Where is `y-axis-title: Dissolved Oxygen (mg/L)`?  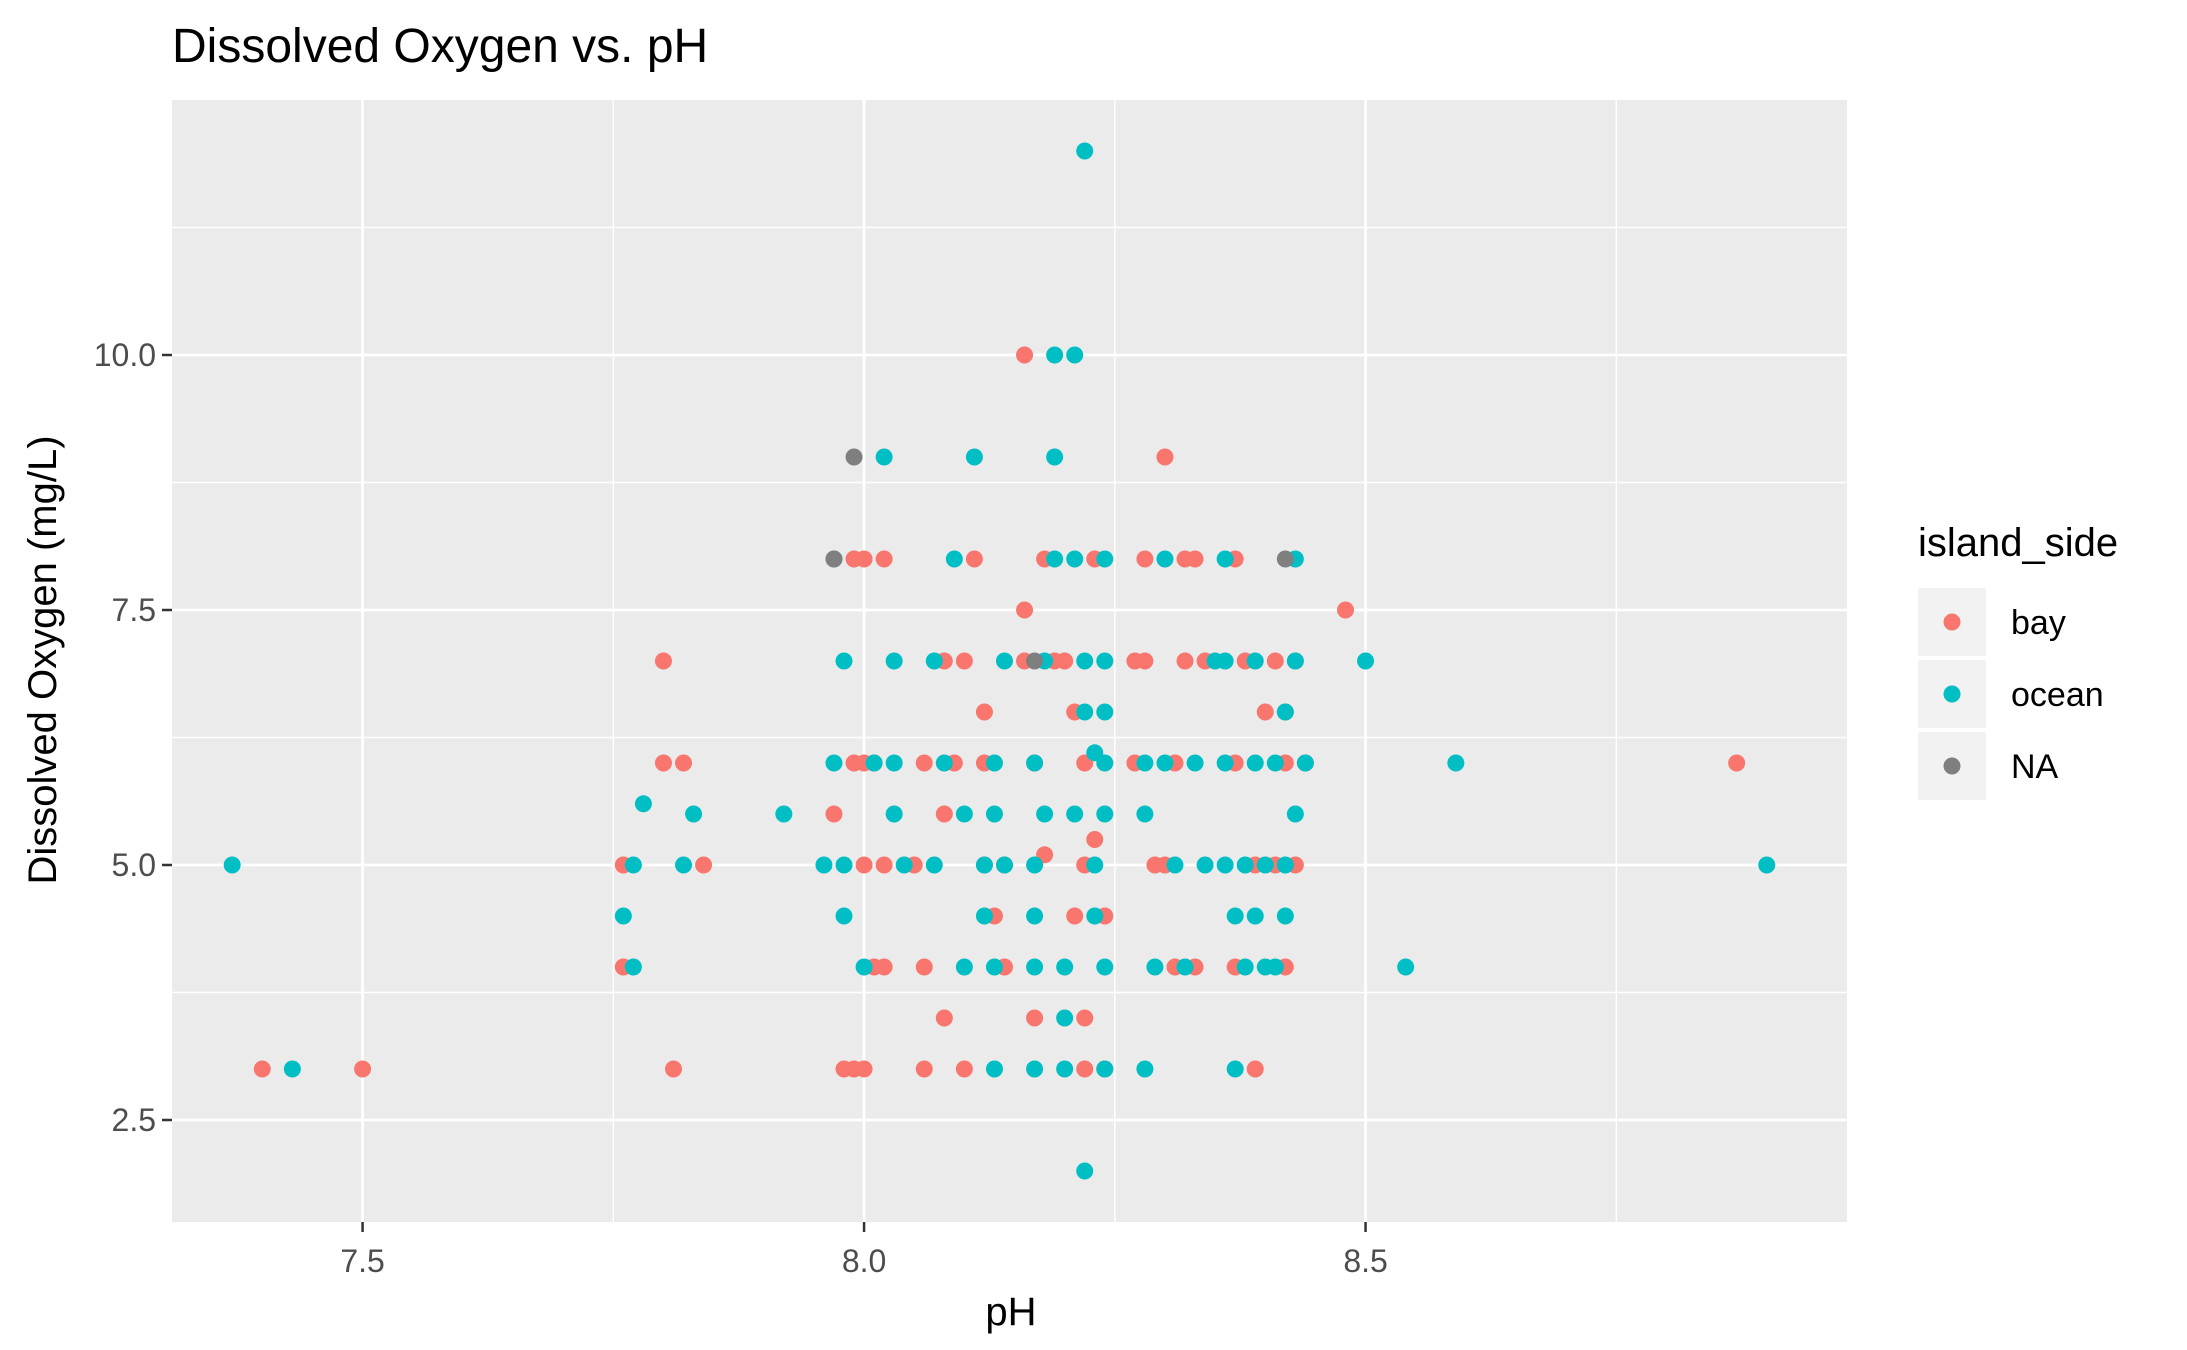 y-axis-title: Dissolved Oxygen (mg/L) is located at coordinates (43, 659).